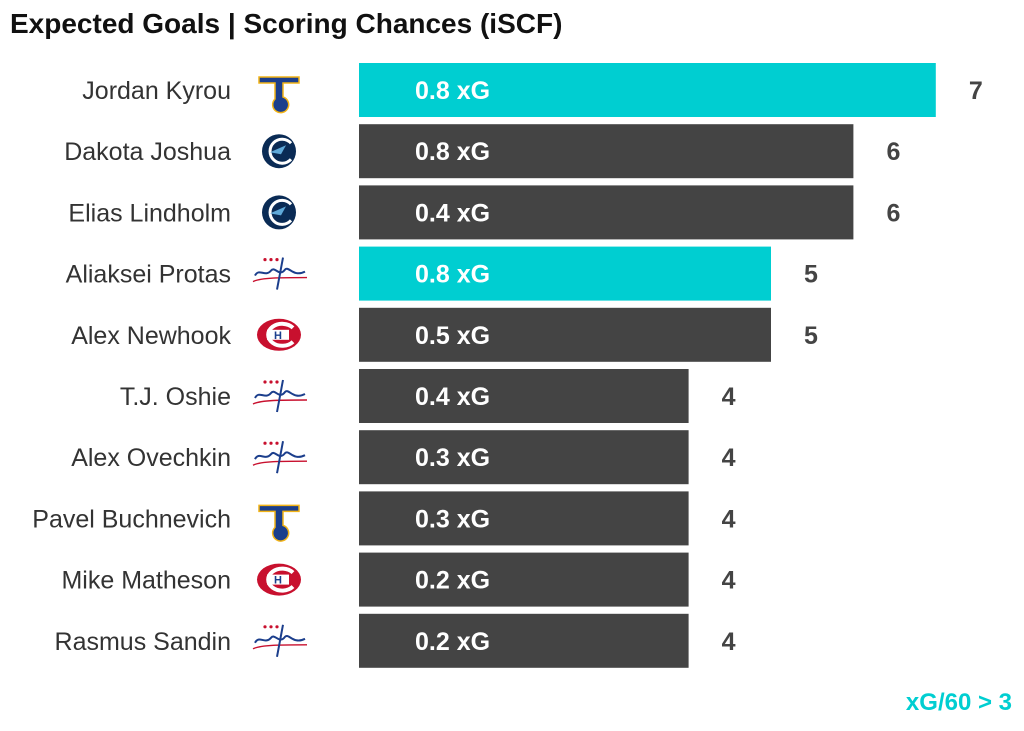 The image size is (1024, 731). What do you see at coordinates (976, 91) in the screenshot?
I see `value-label: 7` at bounding box center [976, 91].